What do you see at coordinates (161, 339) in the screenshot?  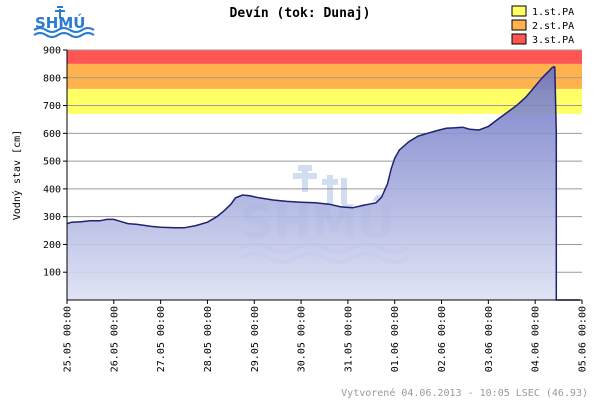 I see `x-tick-label-2: 27.05 00:00` at bounding box center [161, 339].